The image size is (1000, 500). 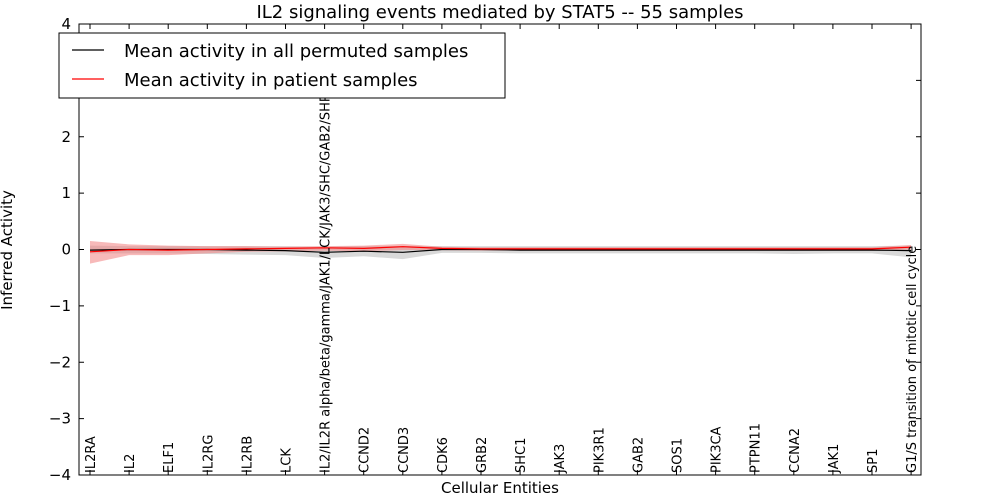 I want to click on x-tick-label: PIK3R1, so click(x=599, y=450).